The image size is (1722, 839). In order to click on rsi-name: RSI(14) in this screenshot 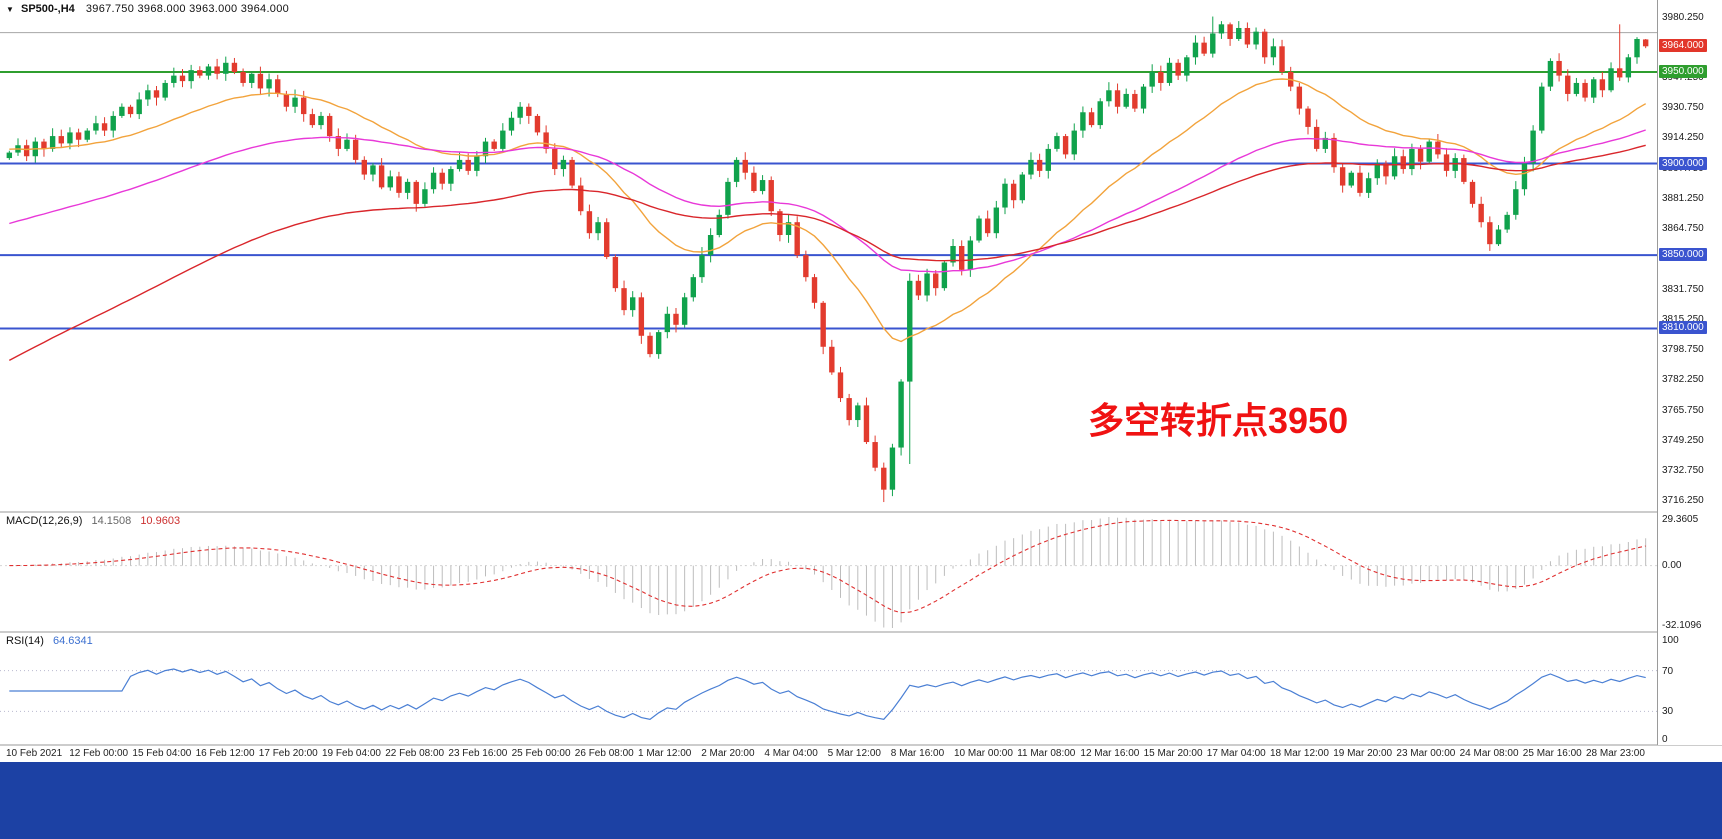, I will do `click(25, 641)`.